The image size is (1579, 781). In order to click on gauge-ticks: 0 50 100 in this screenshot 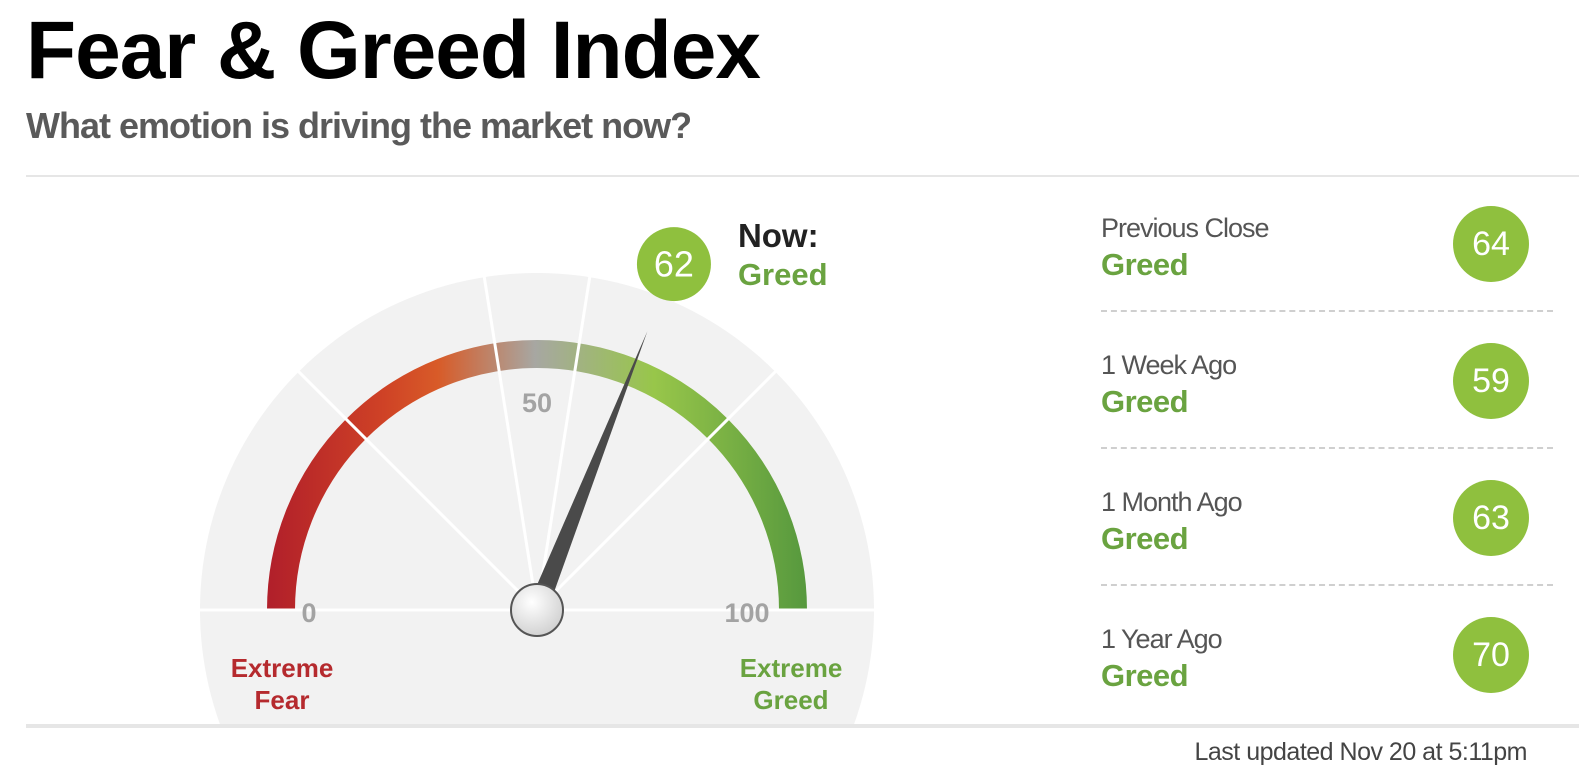, I will do `click(535, 508)`.